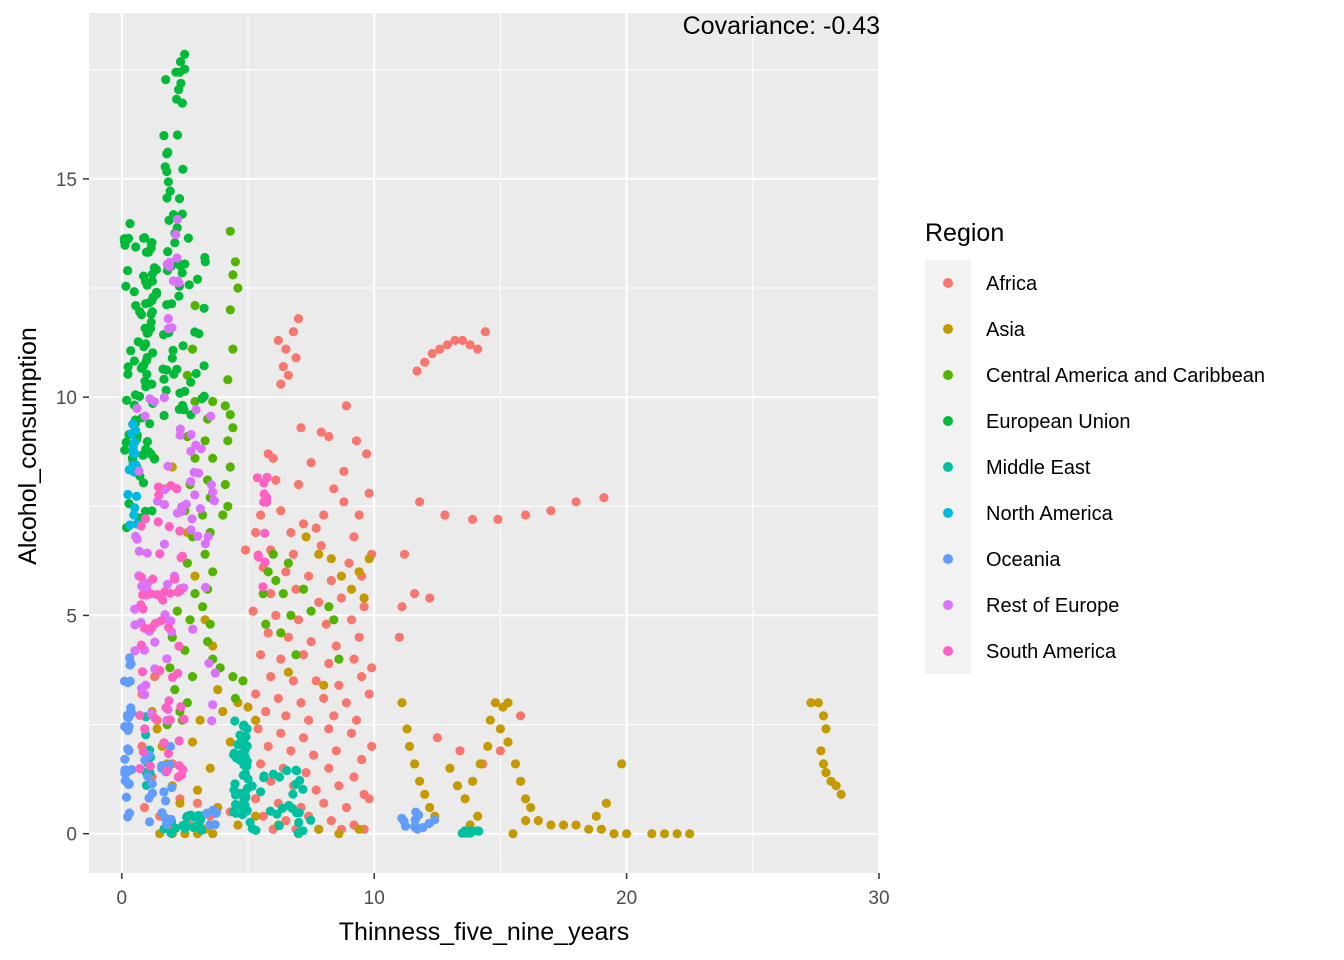 The image size is (1344, 960). I want to click on legend-label: Africa, so click(1012, 284).